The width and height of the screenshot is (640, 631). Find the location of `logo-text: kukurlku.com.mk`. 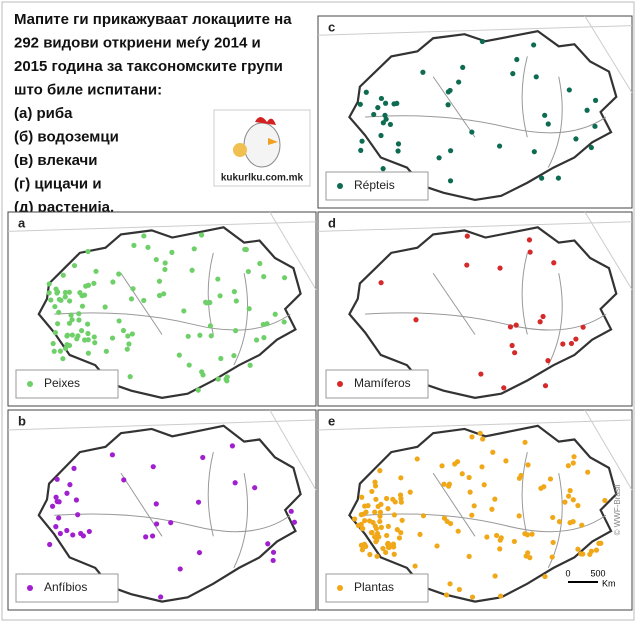

logo-text: kukurlku.com.mk is located at coordinates (262, 178).